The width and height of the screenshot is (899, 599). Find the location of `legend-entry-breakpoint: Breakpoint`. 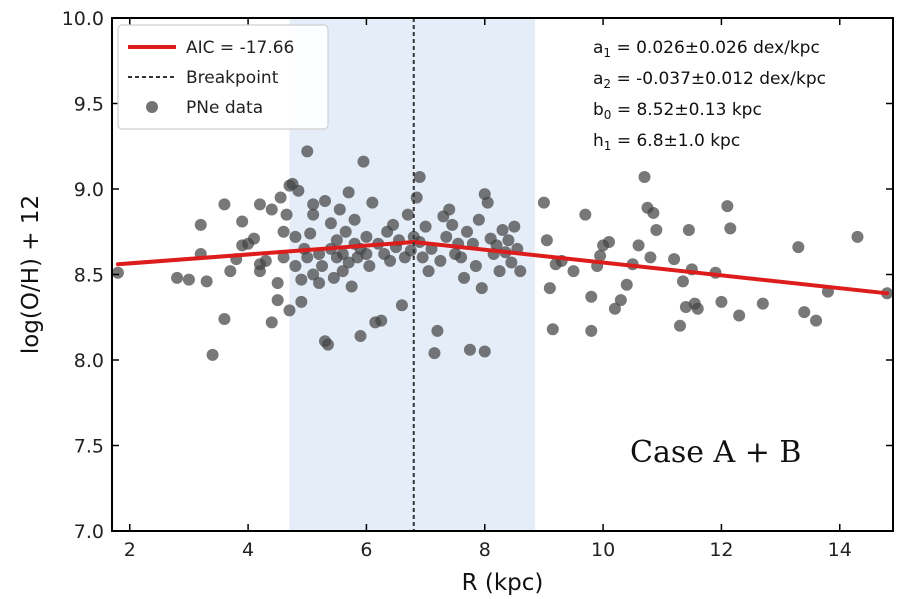

legend-entry-breakpoint: Breakpoint is located at coordinates (232, 78).